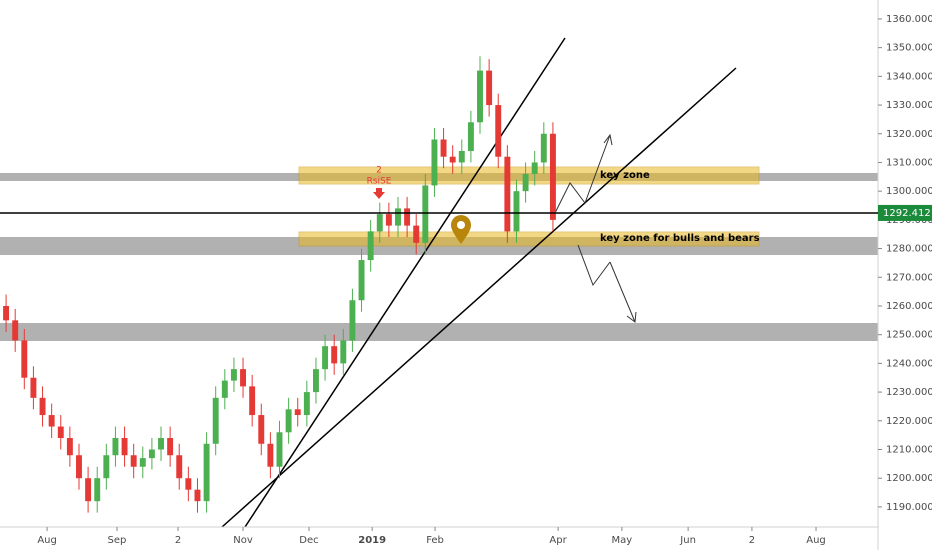  Describe the element at coordinates (439, 332) in the screenshot. I see `zone-band` at that location.